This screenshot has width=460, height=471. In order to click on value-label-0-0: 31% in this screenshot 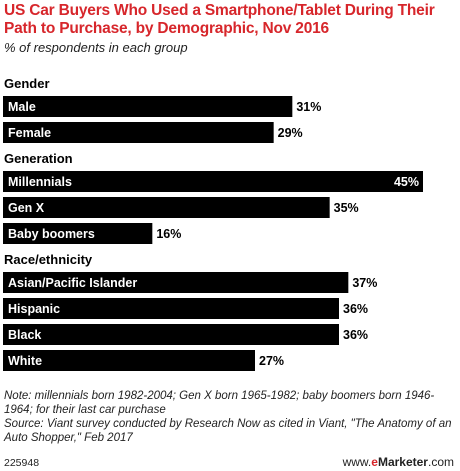, I will do `click(308, 107)`.